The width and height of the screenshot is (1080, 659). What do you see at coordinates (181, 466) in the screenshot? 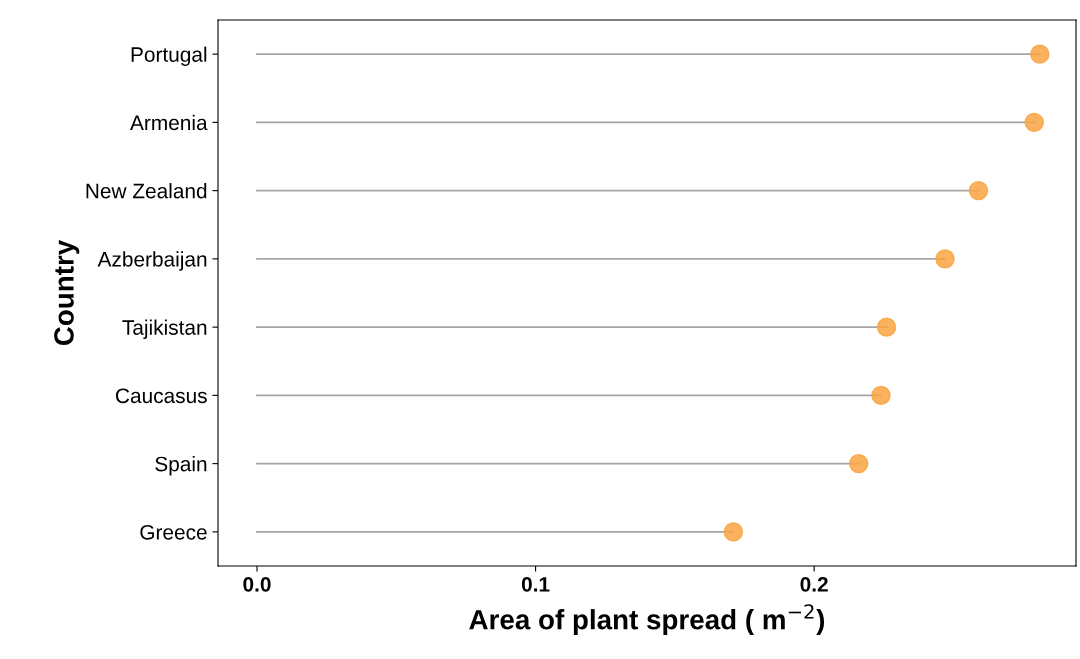
I see `y-tick-label: Spain` at bounding box center [181, 466].